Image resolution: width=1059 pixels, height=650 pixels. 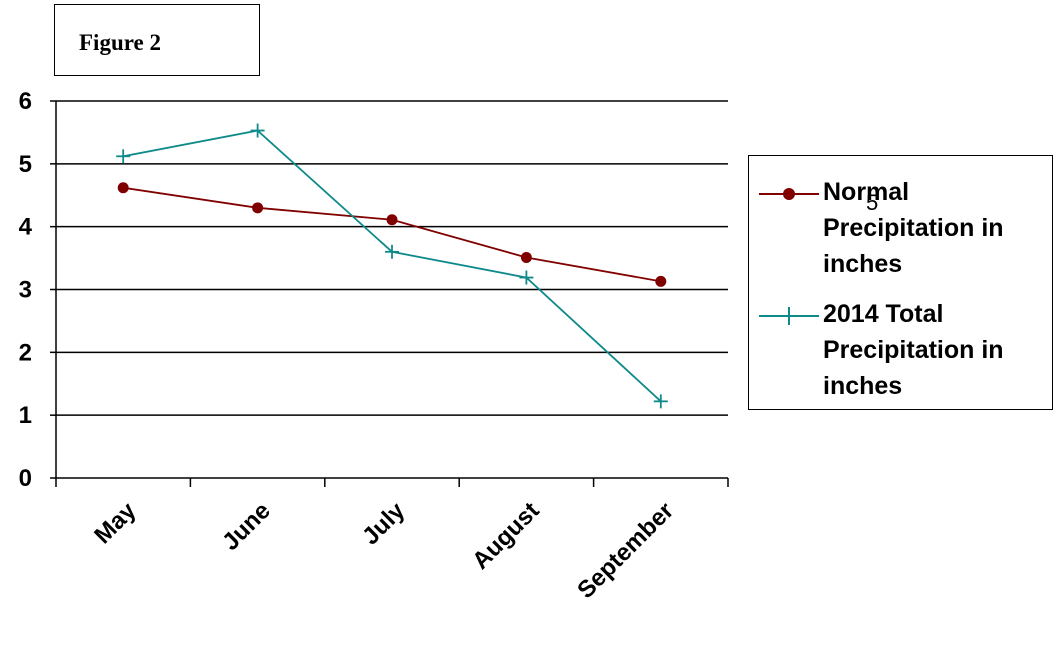 What do you see at coordinates (258, 208) in the screenshot?
I see `data-point-normal-june` at bounding box center [258, 208].